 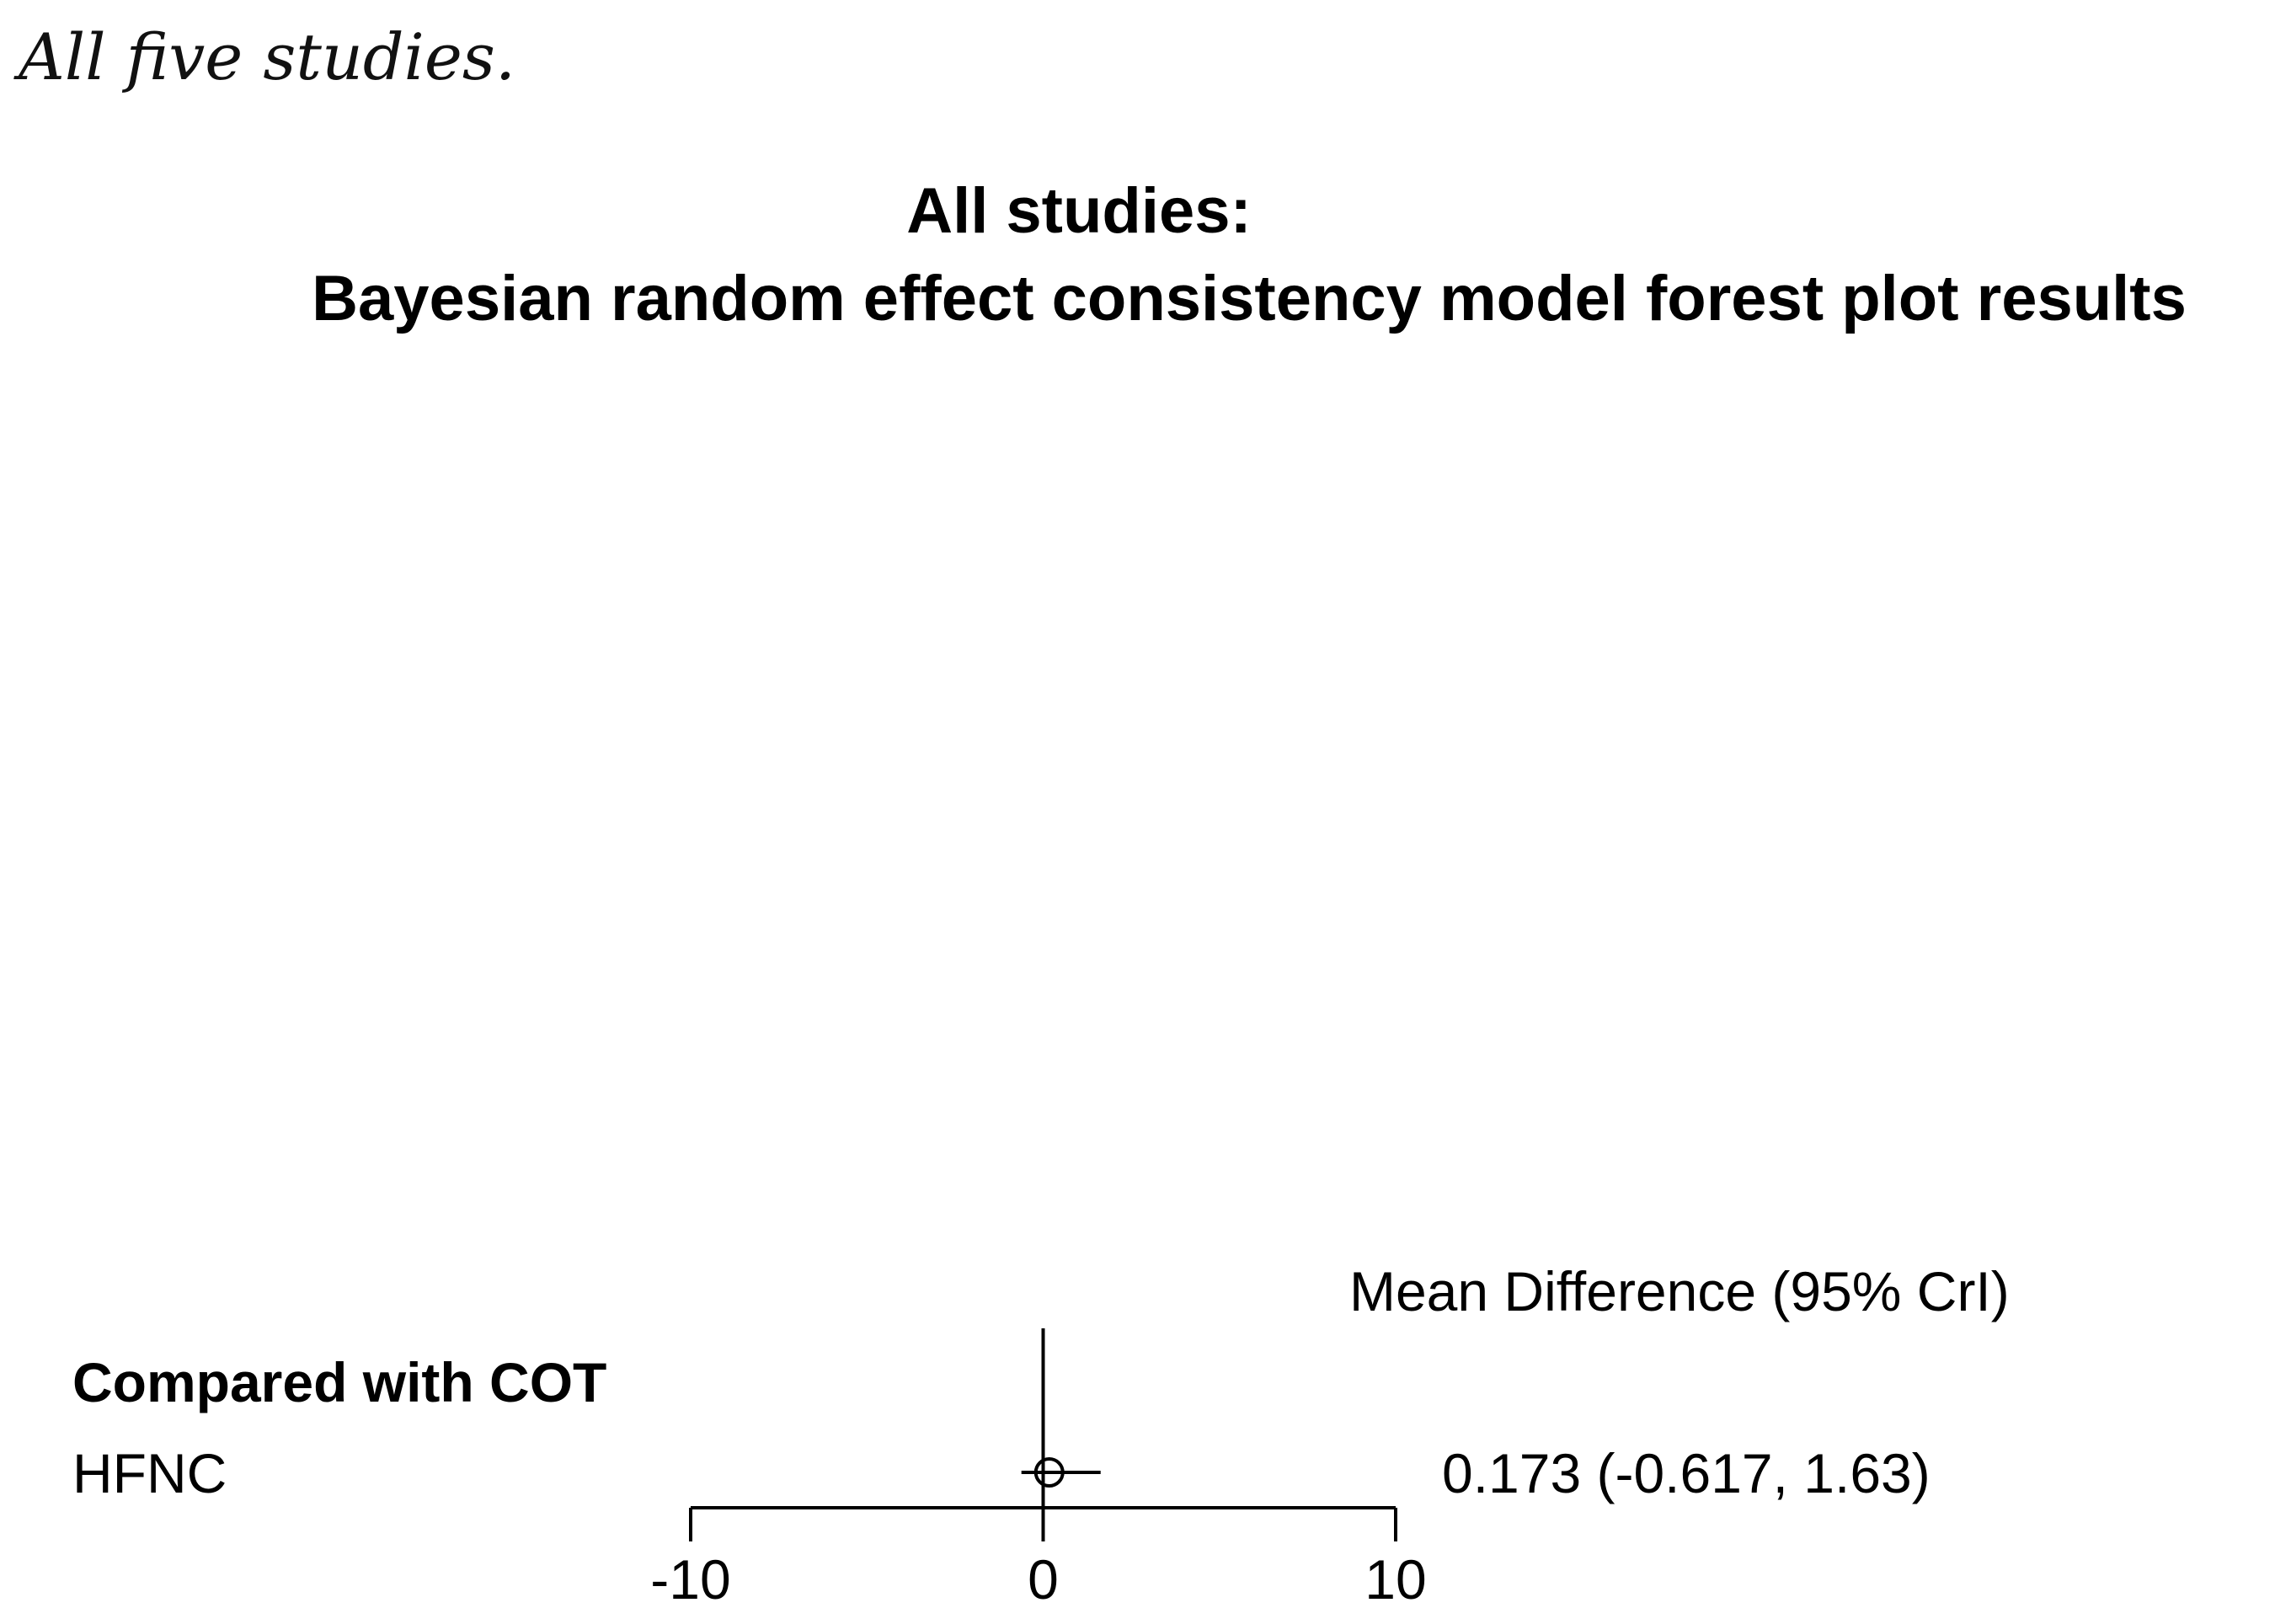 I want to click on x-tick-label: -10, so click(x=690, y=1579).